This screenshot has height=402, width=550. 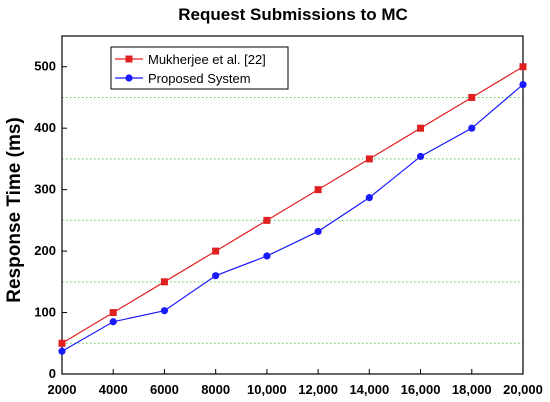 What do you see at coordinates (318, 389) in the screenshot?
I see `x-tick-label: 12,000` at bounding box center [318, 389].